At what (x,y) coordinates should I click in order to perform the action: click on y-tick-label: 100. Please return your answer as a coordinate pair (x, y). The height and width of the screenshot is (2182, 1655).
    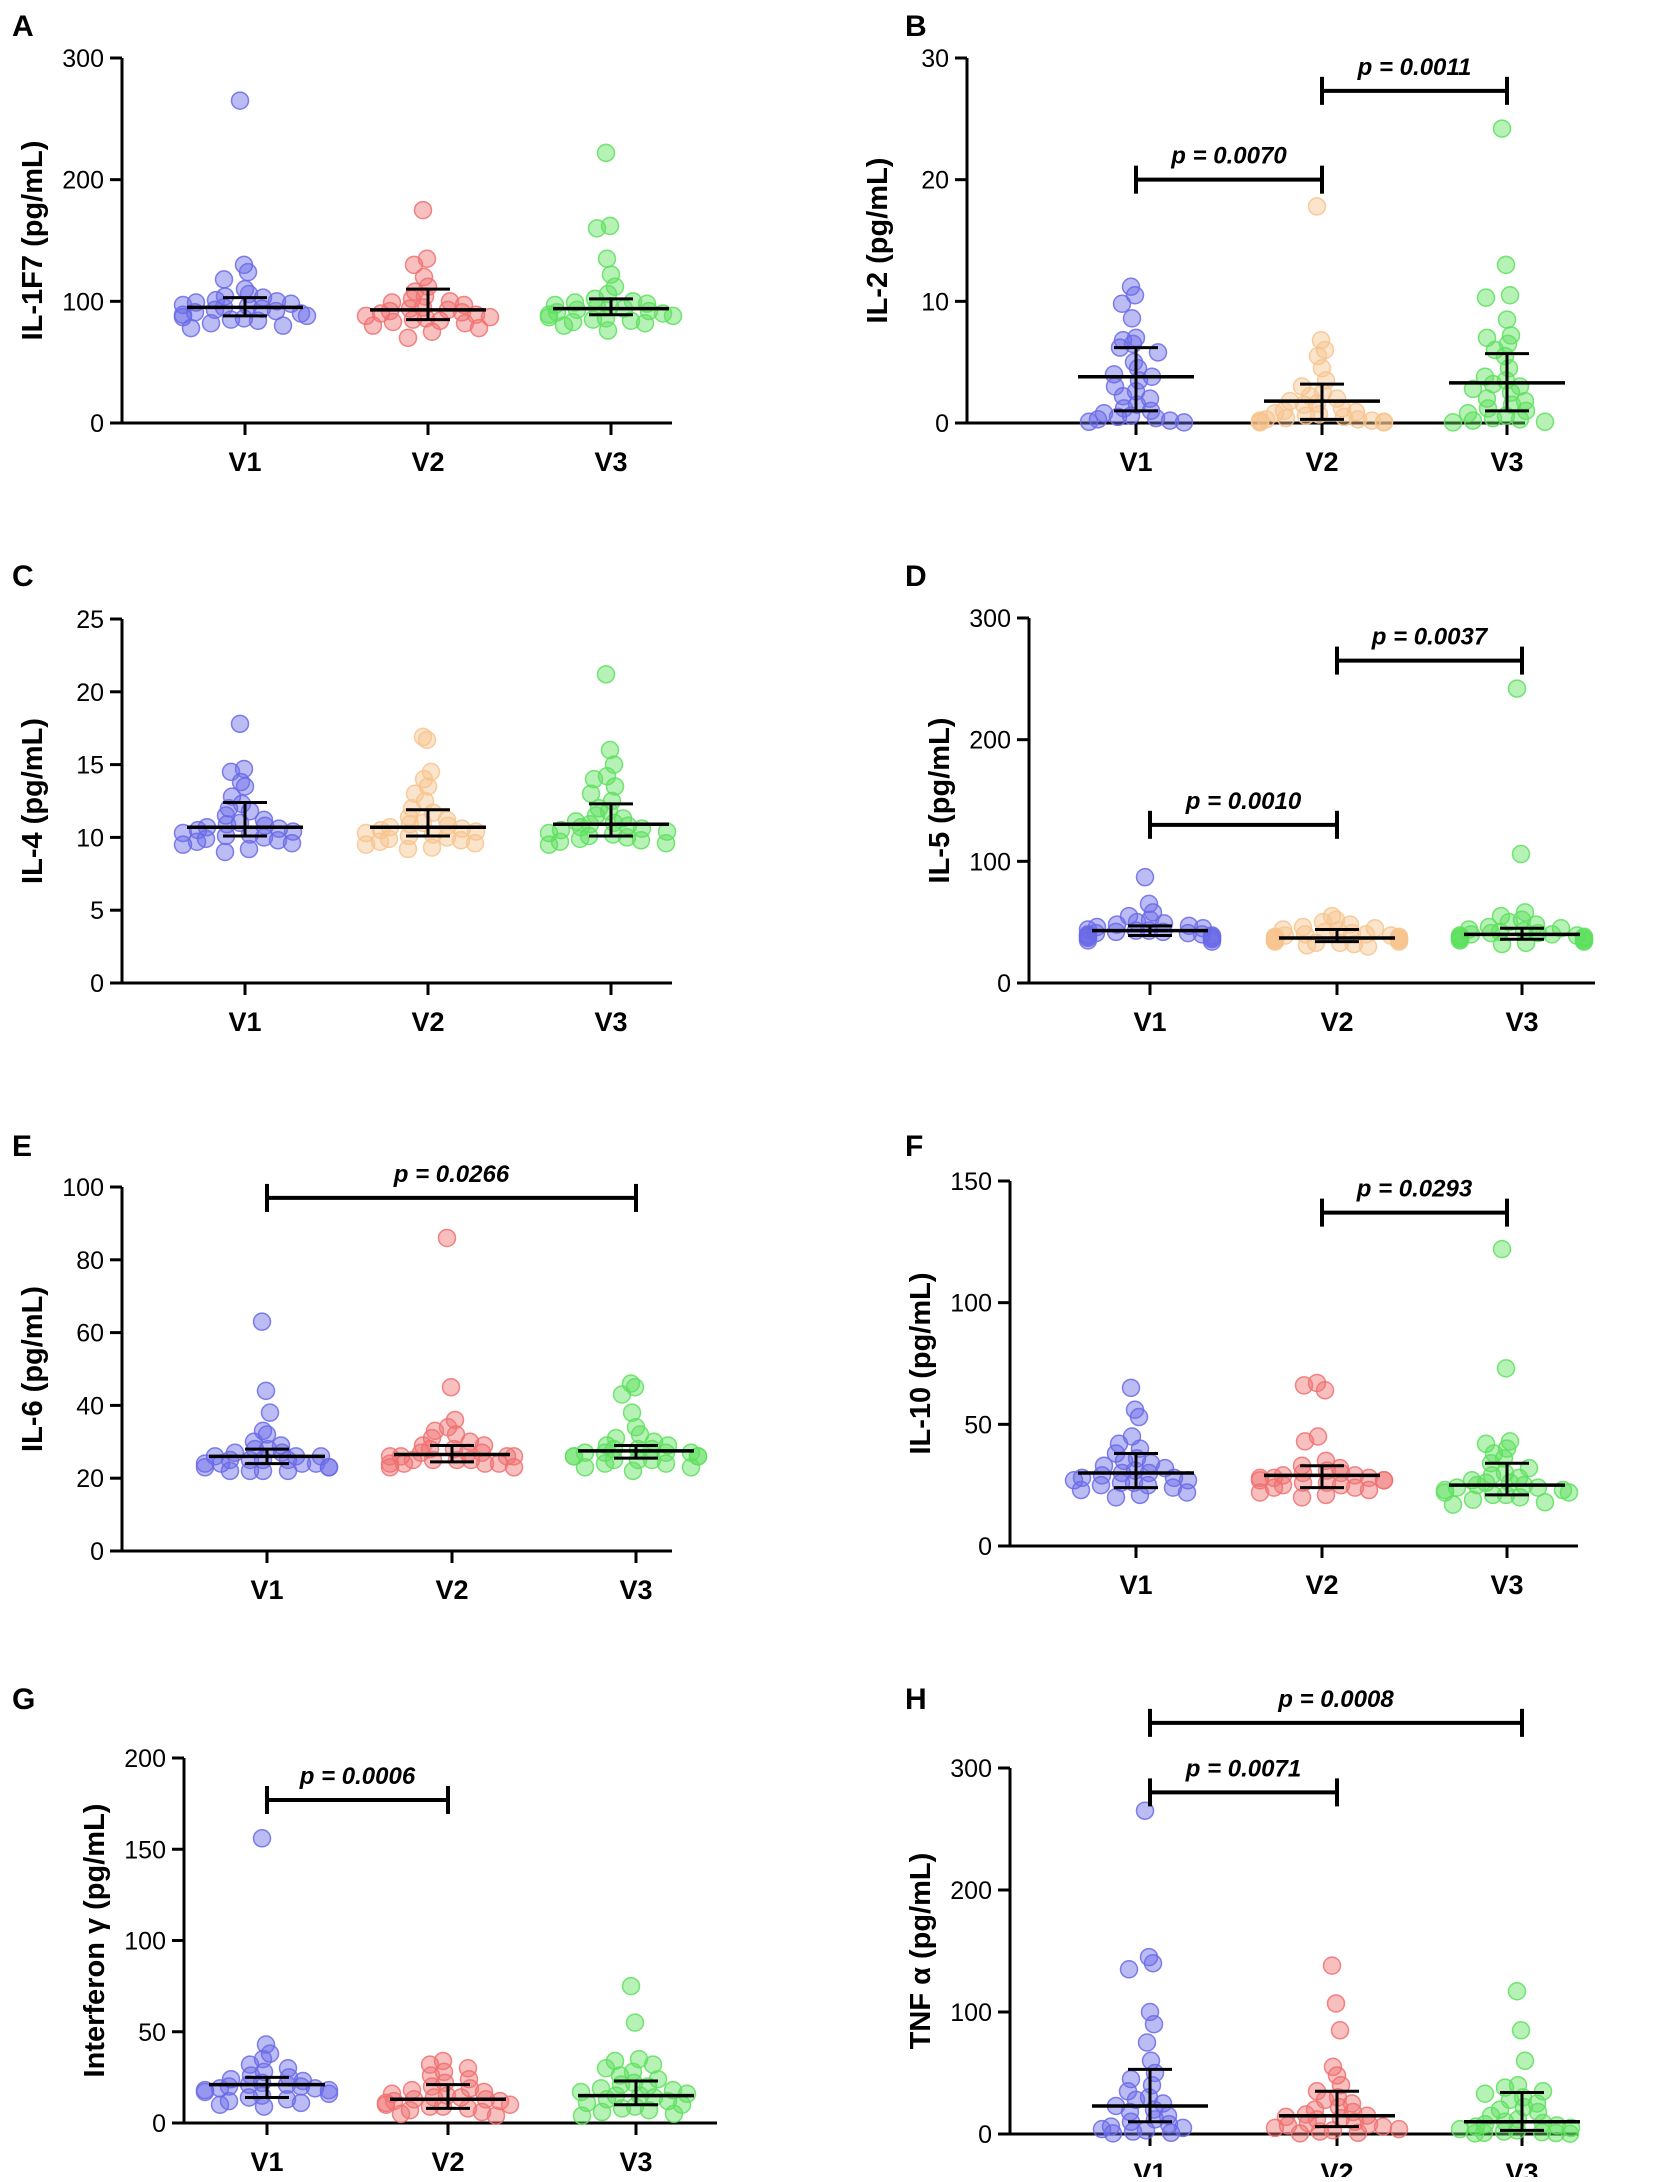
    Looking at the image, I should click on (83, 302).